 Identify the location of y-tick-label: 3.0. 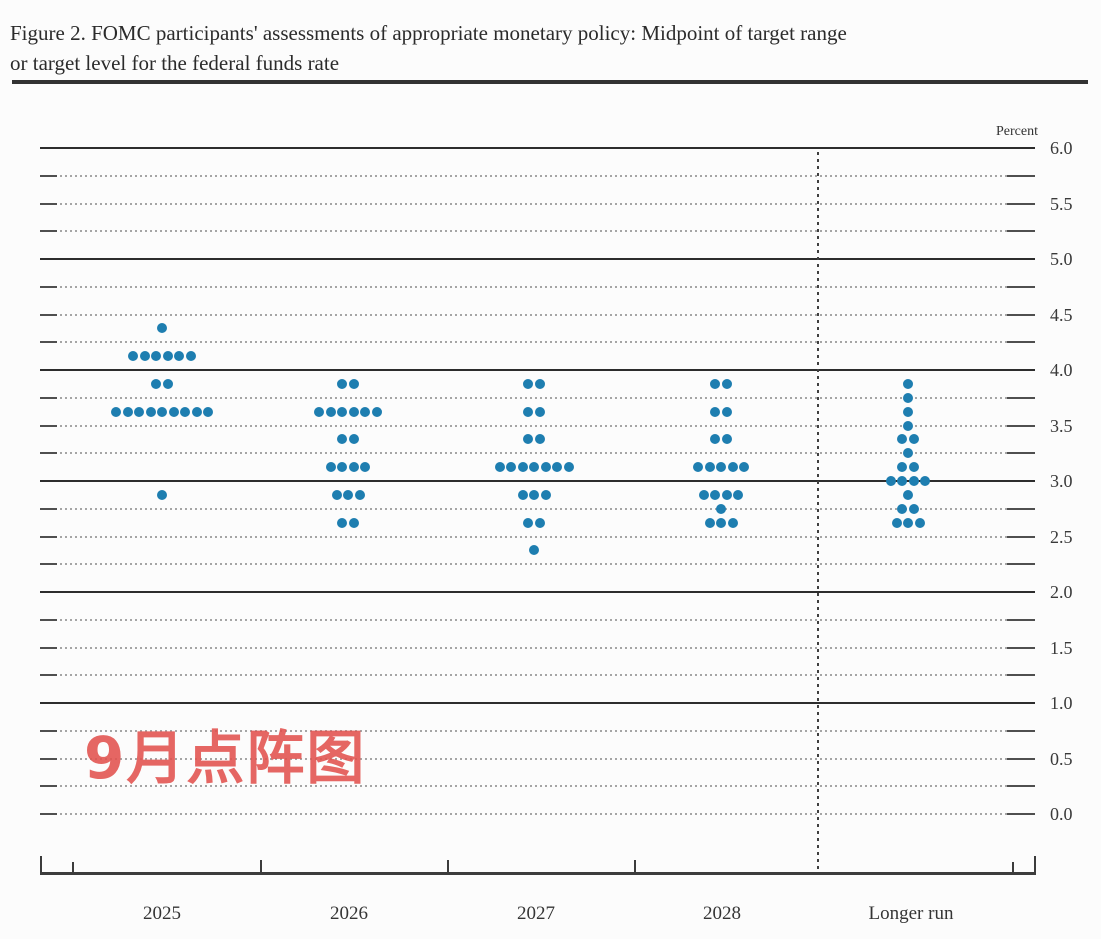
(1061, 481).